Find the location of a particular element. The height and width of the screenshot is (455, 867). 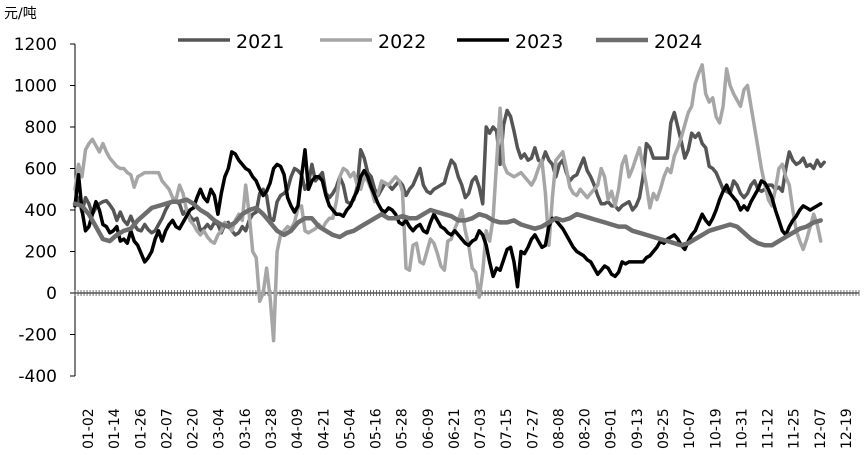

y-tick-label: 0 is located at coordinates (51, 294).